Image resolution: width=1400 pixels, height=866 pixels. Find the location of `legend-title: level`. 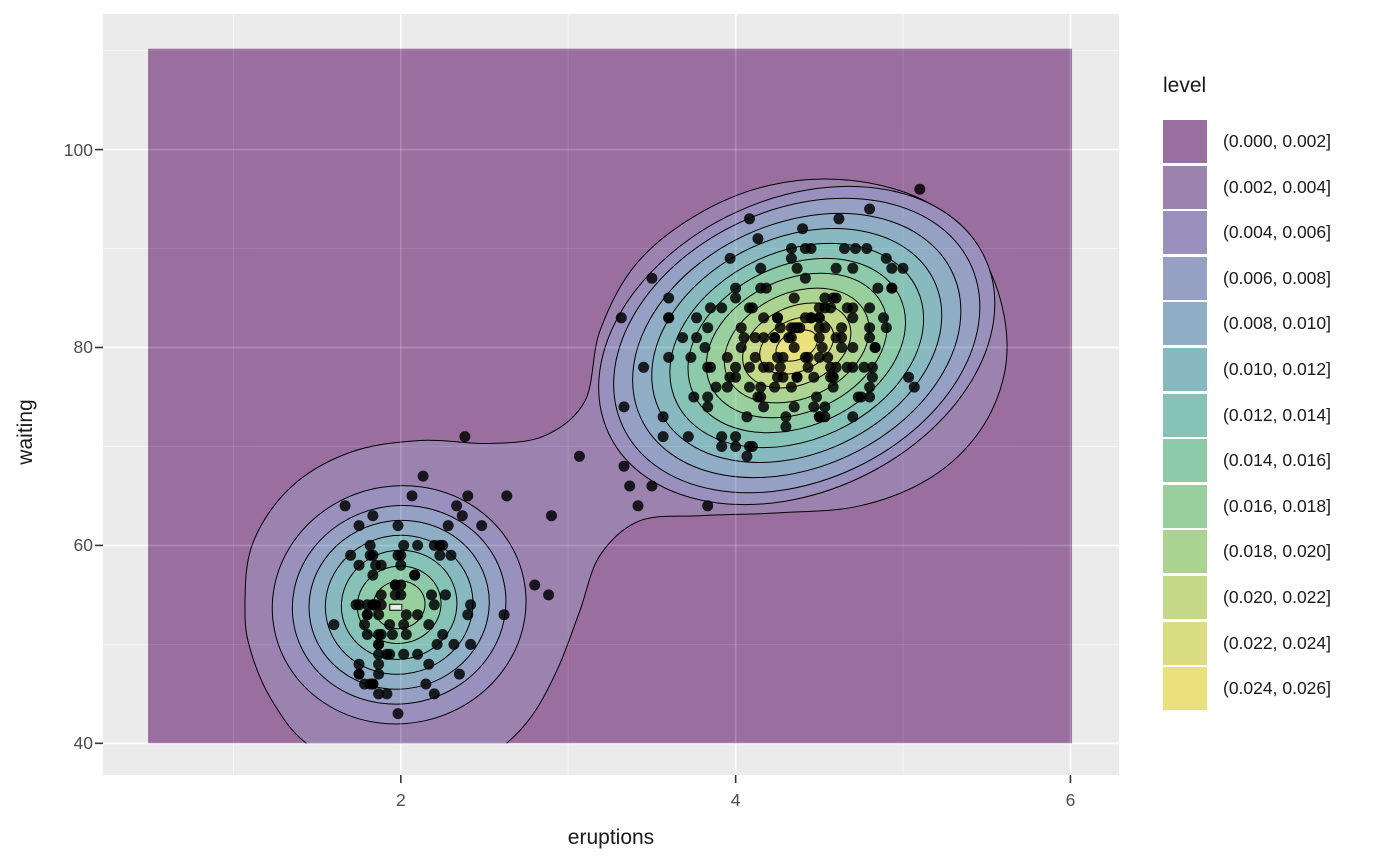

legend-title: level is located at coordinates (1185, 85).